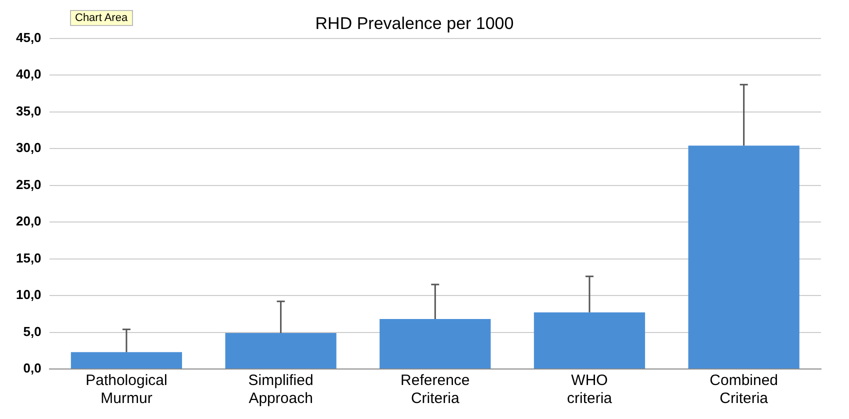 The width and height of the screenshot is (849, 419). What do you see at coordinates (744, 390) in the screenshot?
I see `x-tick-label: Combined Criteria` at bounding box center [744, 390].